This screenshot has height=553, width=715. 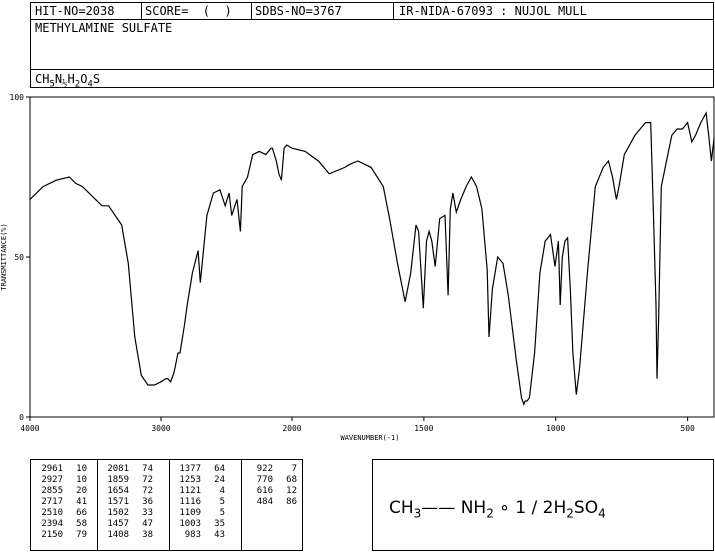 I want to click on hit-number: HIT-NO=2038, so click(x=75, y=11).